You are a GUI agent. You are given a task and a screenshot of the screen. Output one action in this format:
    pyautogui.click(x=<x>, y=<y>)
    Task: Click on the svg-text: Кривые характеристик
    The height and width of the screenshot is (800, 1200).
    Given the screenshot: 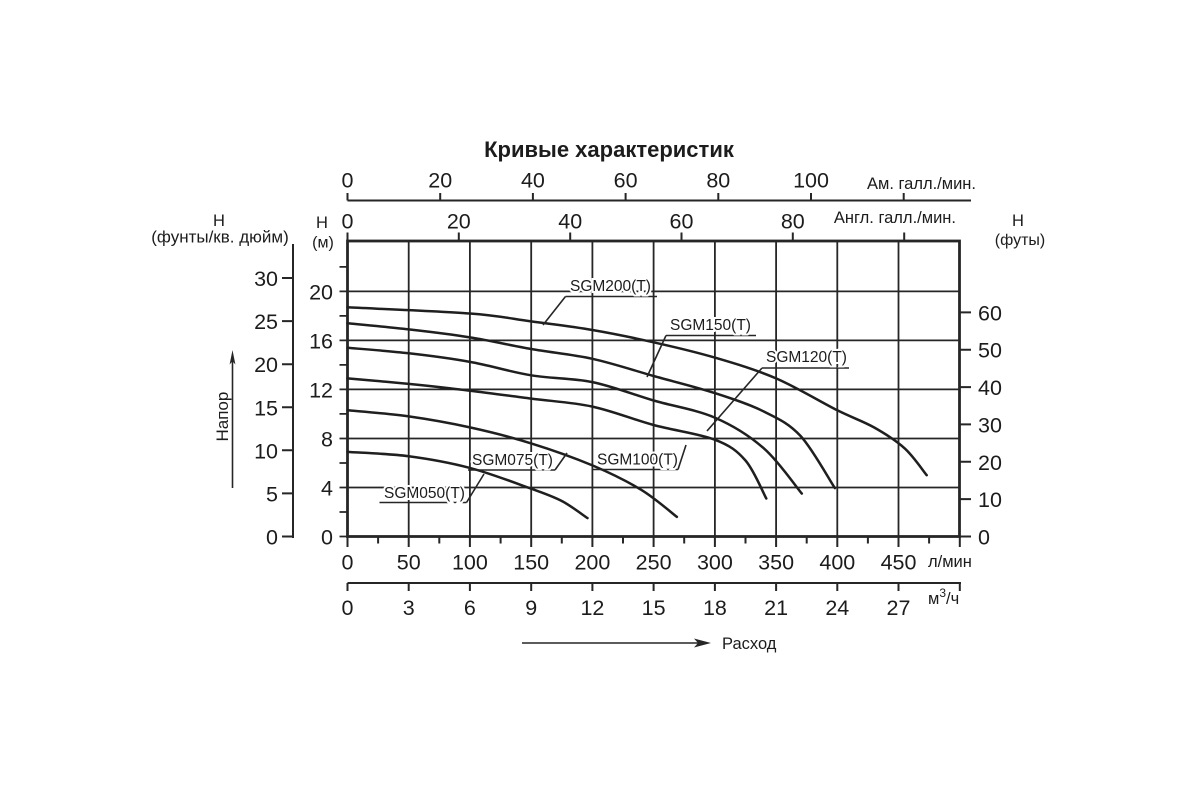 What is the action you would take?
    pyautogui.click(x=609, y=149)
    